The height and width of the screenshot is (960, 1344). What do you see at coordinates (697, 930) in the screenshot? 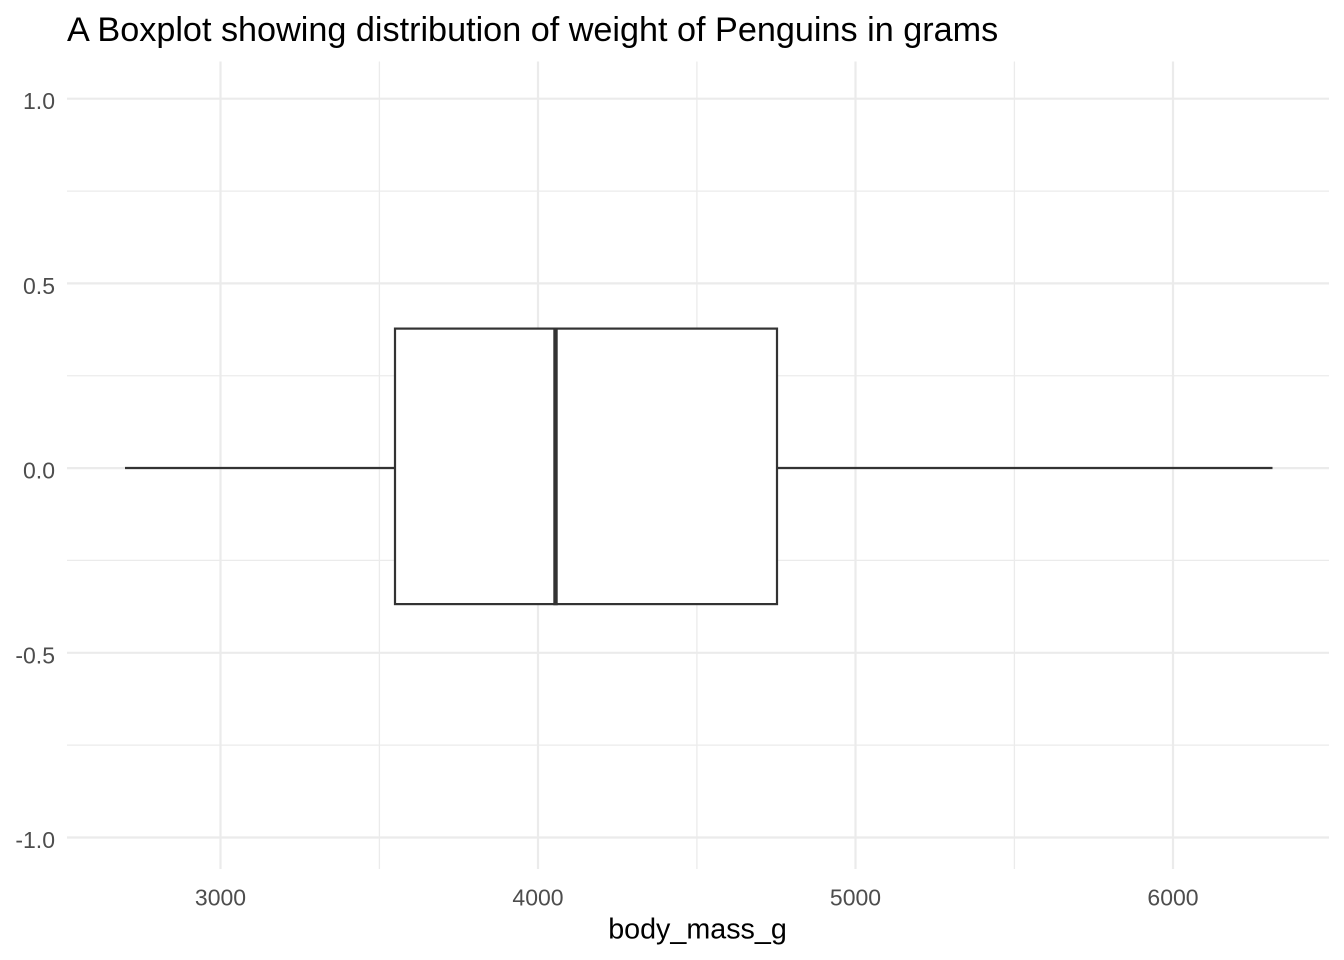
I see `svg-text: body_mass_g` at bounding box center [697, 930].